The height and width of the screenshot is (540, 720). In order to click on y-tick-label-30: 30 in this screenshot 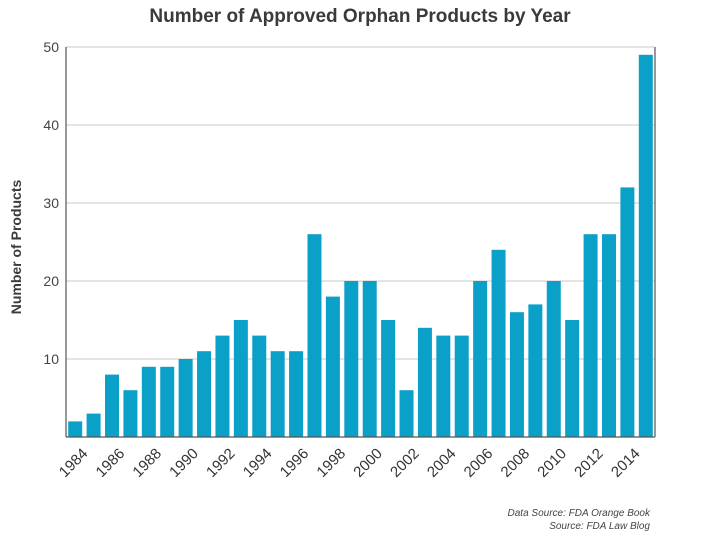, I will do `click(51, 203)`.